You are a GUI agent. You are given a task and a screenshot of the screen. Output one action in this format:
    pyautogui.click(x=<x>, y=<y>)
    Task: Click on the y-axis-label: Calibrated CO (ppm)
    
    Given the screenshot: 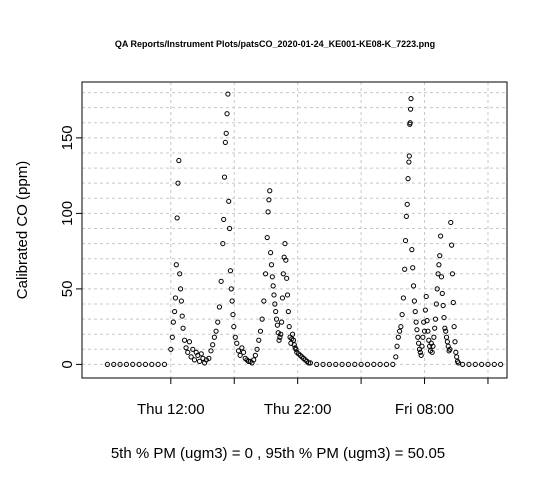 What is the action you would take?
    pyautogui.click(x=22, y=230)
    